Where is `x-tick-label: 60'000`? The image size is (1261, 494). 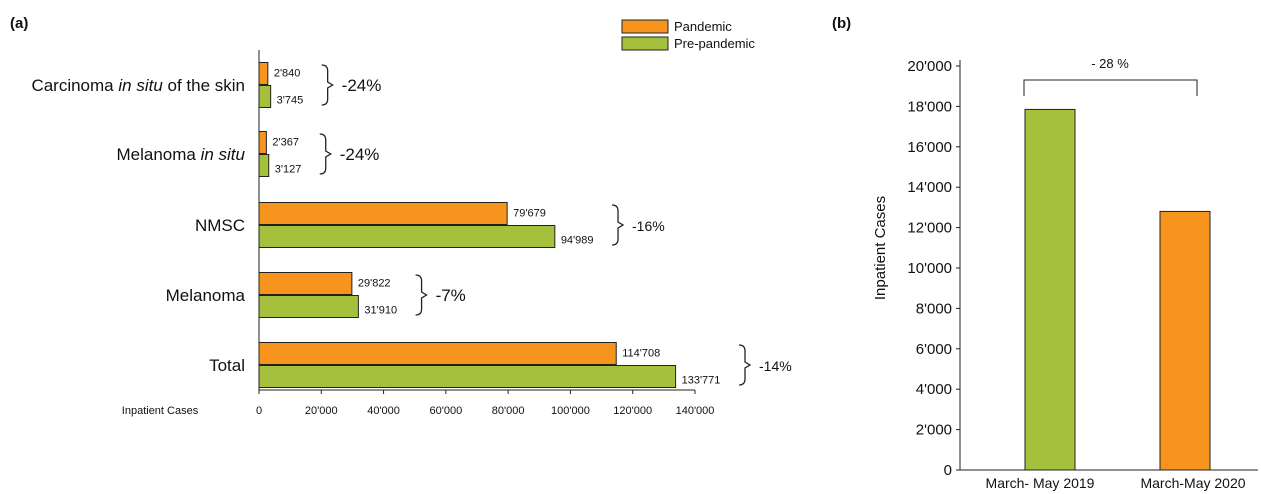 x-tick-label: 60'000 is located at coordinates (446, 411).